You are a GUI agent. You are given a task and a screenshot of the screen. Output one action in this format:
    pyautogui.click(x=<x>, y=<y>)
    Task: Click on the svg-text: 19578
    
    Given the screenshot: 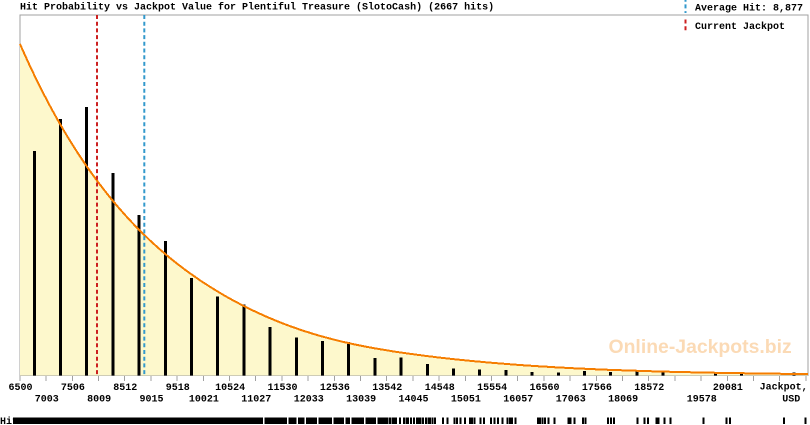 What is the action you would take?
    pyautogui.click(x=702, y=400)
    